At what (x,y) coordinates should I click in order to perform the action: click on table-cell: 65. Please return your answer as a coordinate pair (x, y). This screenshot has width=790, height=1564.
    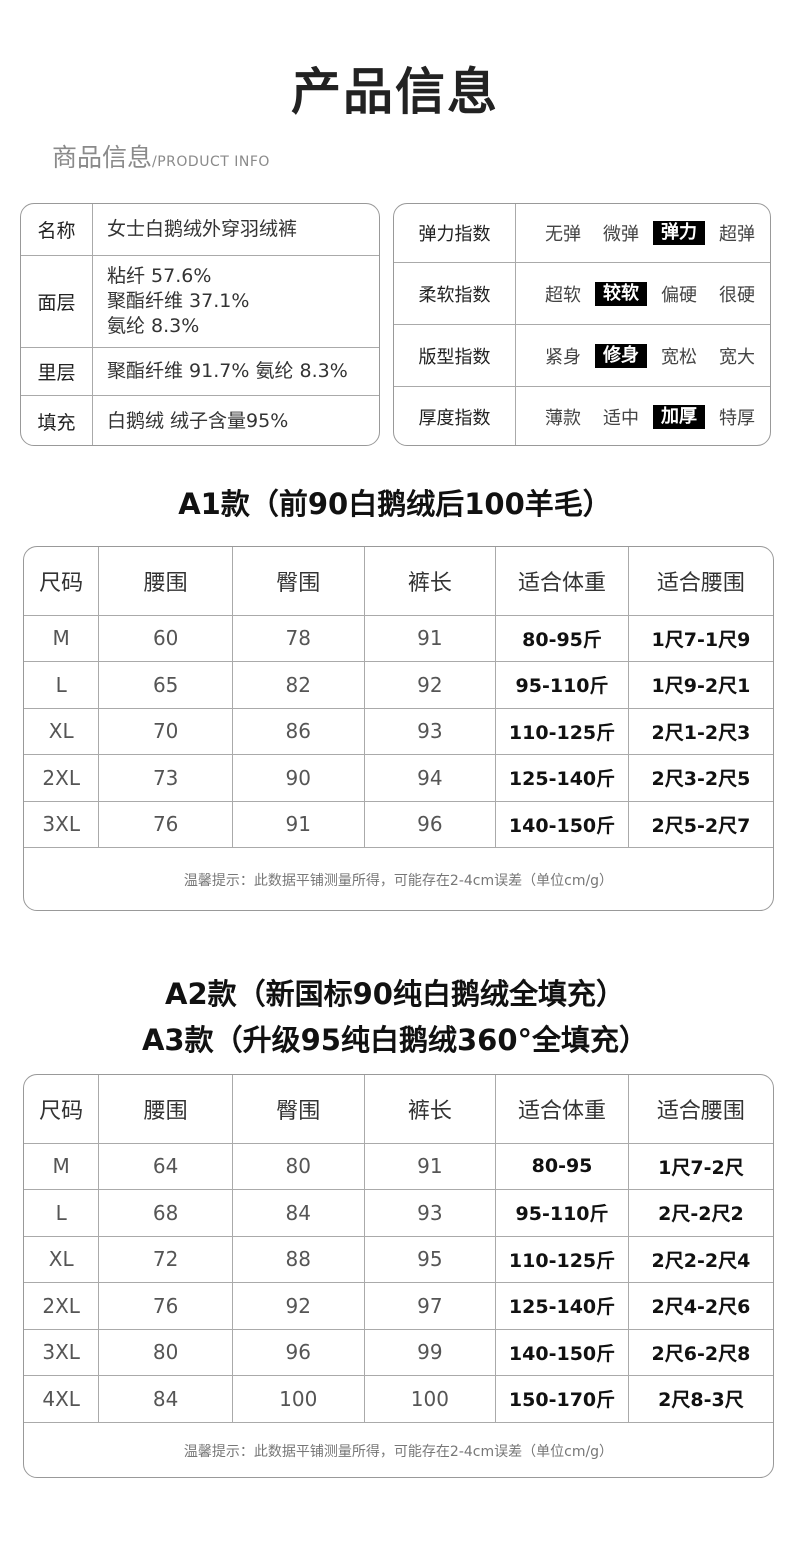
    Looking at the image, I should click on (165, 685).